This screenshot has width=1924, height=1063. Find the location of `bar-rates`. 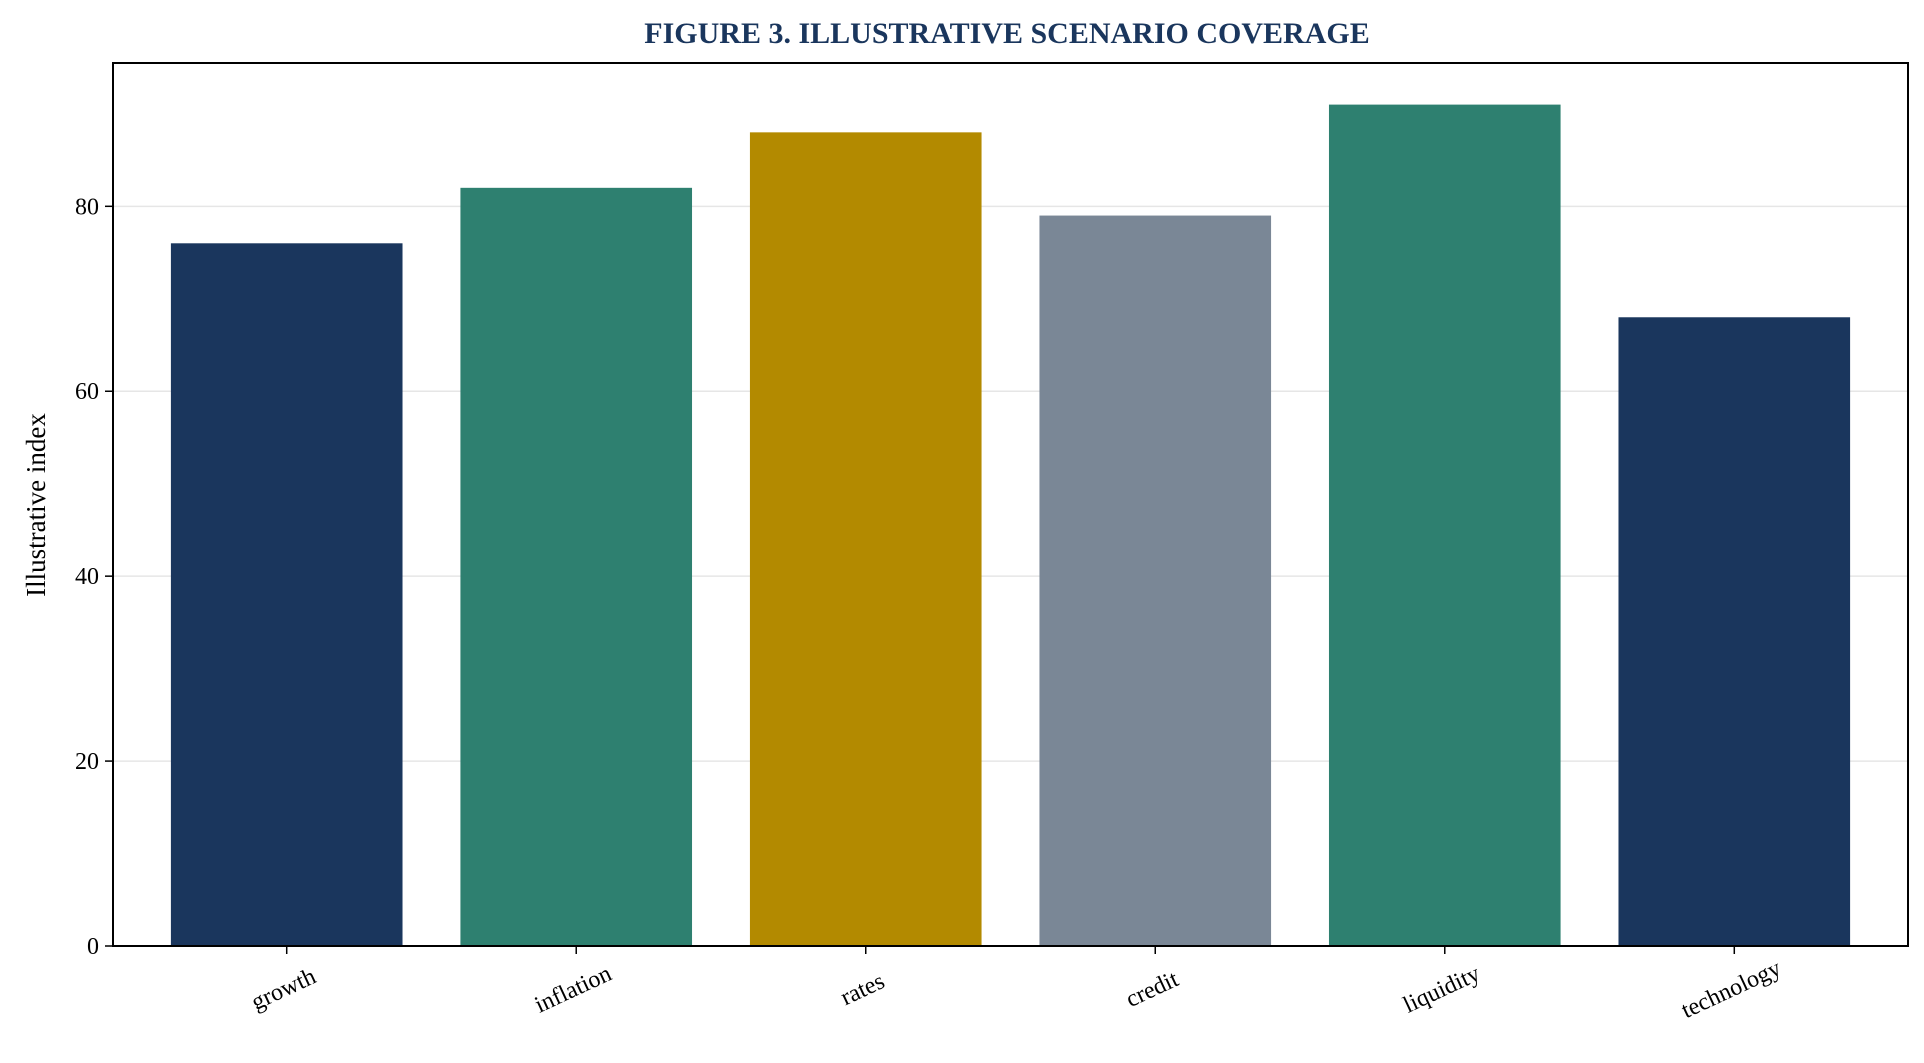

bar-rates is located at coordinates (865, 539).